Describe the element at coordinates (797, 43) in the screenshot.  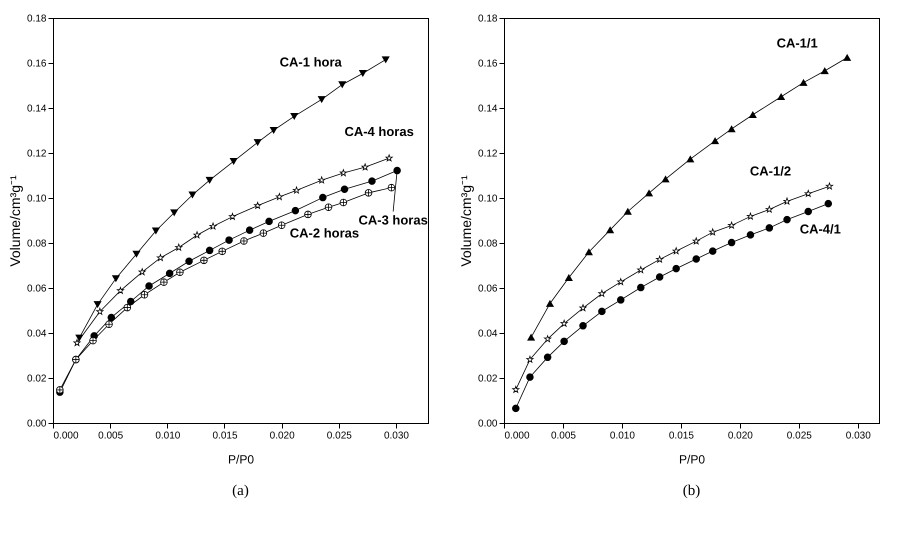
I see `series-label: CA-1/1` at that location.